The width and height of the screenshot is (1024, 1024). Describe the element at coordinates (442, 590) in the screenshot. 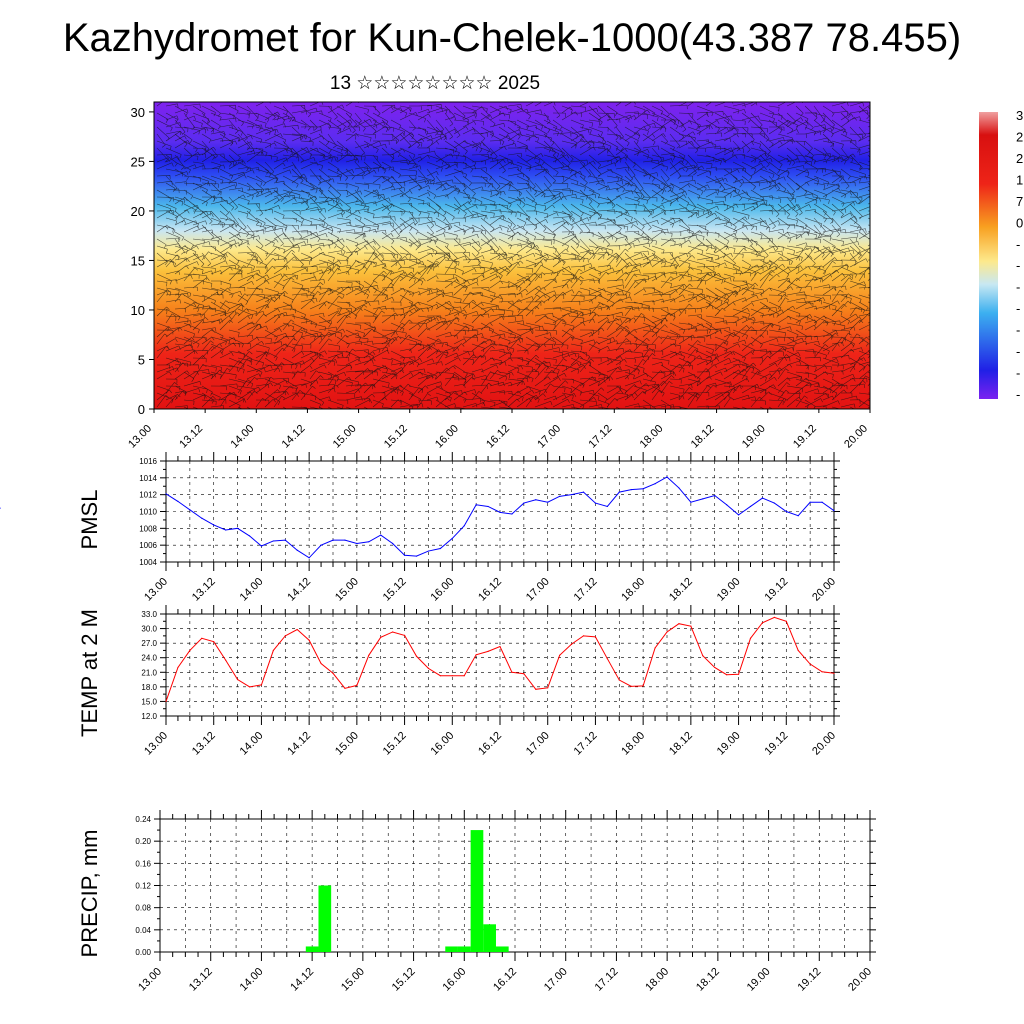

I see `x-tick-label: 16.00` at that location.